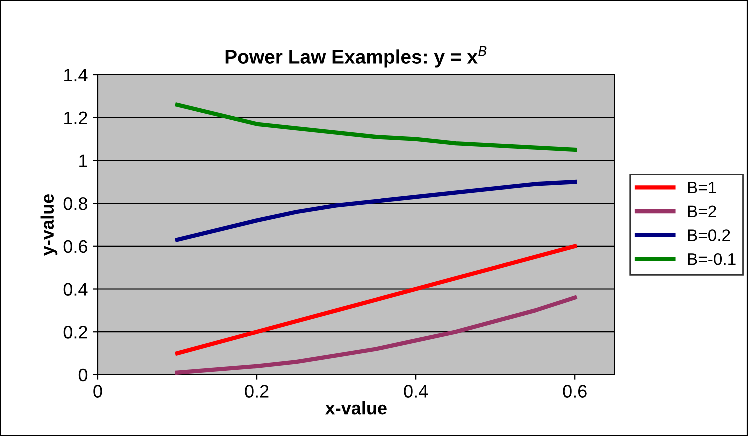  Describe the element at coordinates (84, 161) in the screenshot. I see `y-tick-label: 1` at that location.